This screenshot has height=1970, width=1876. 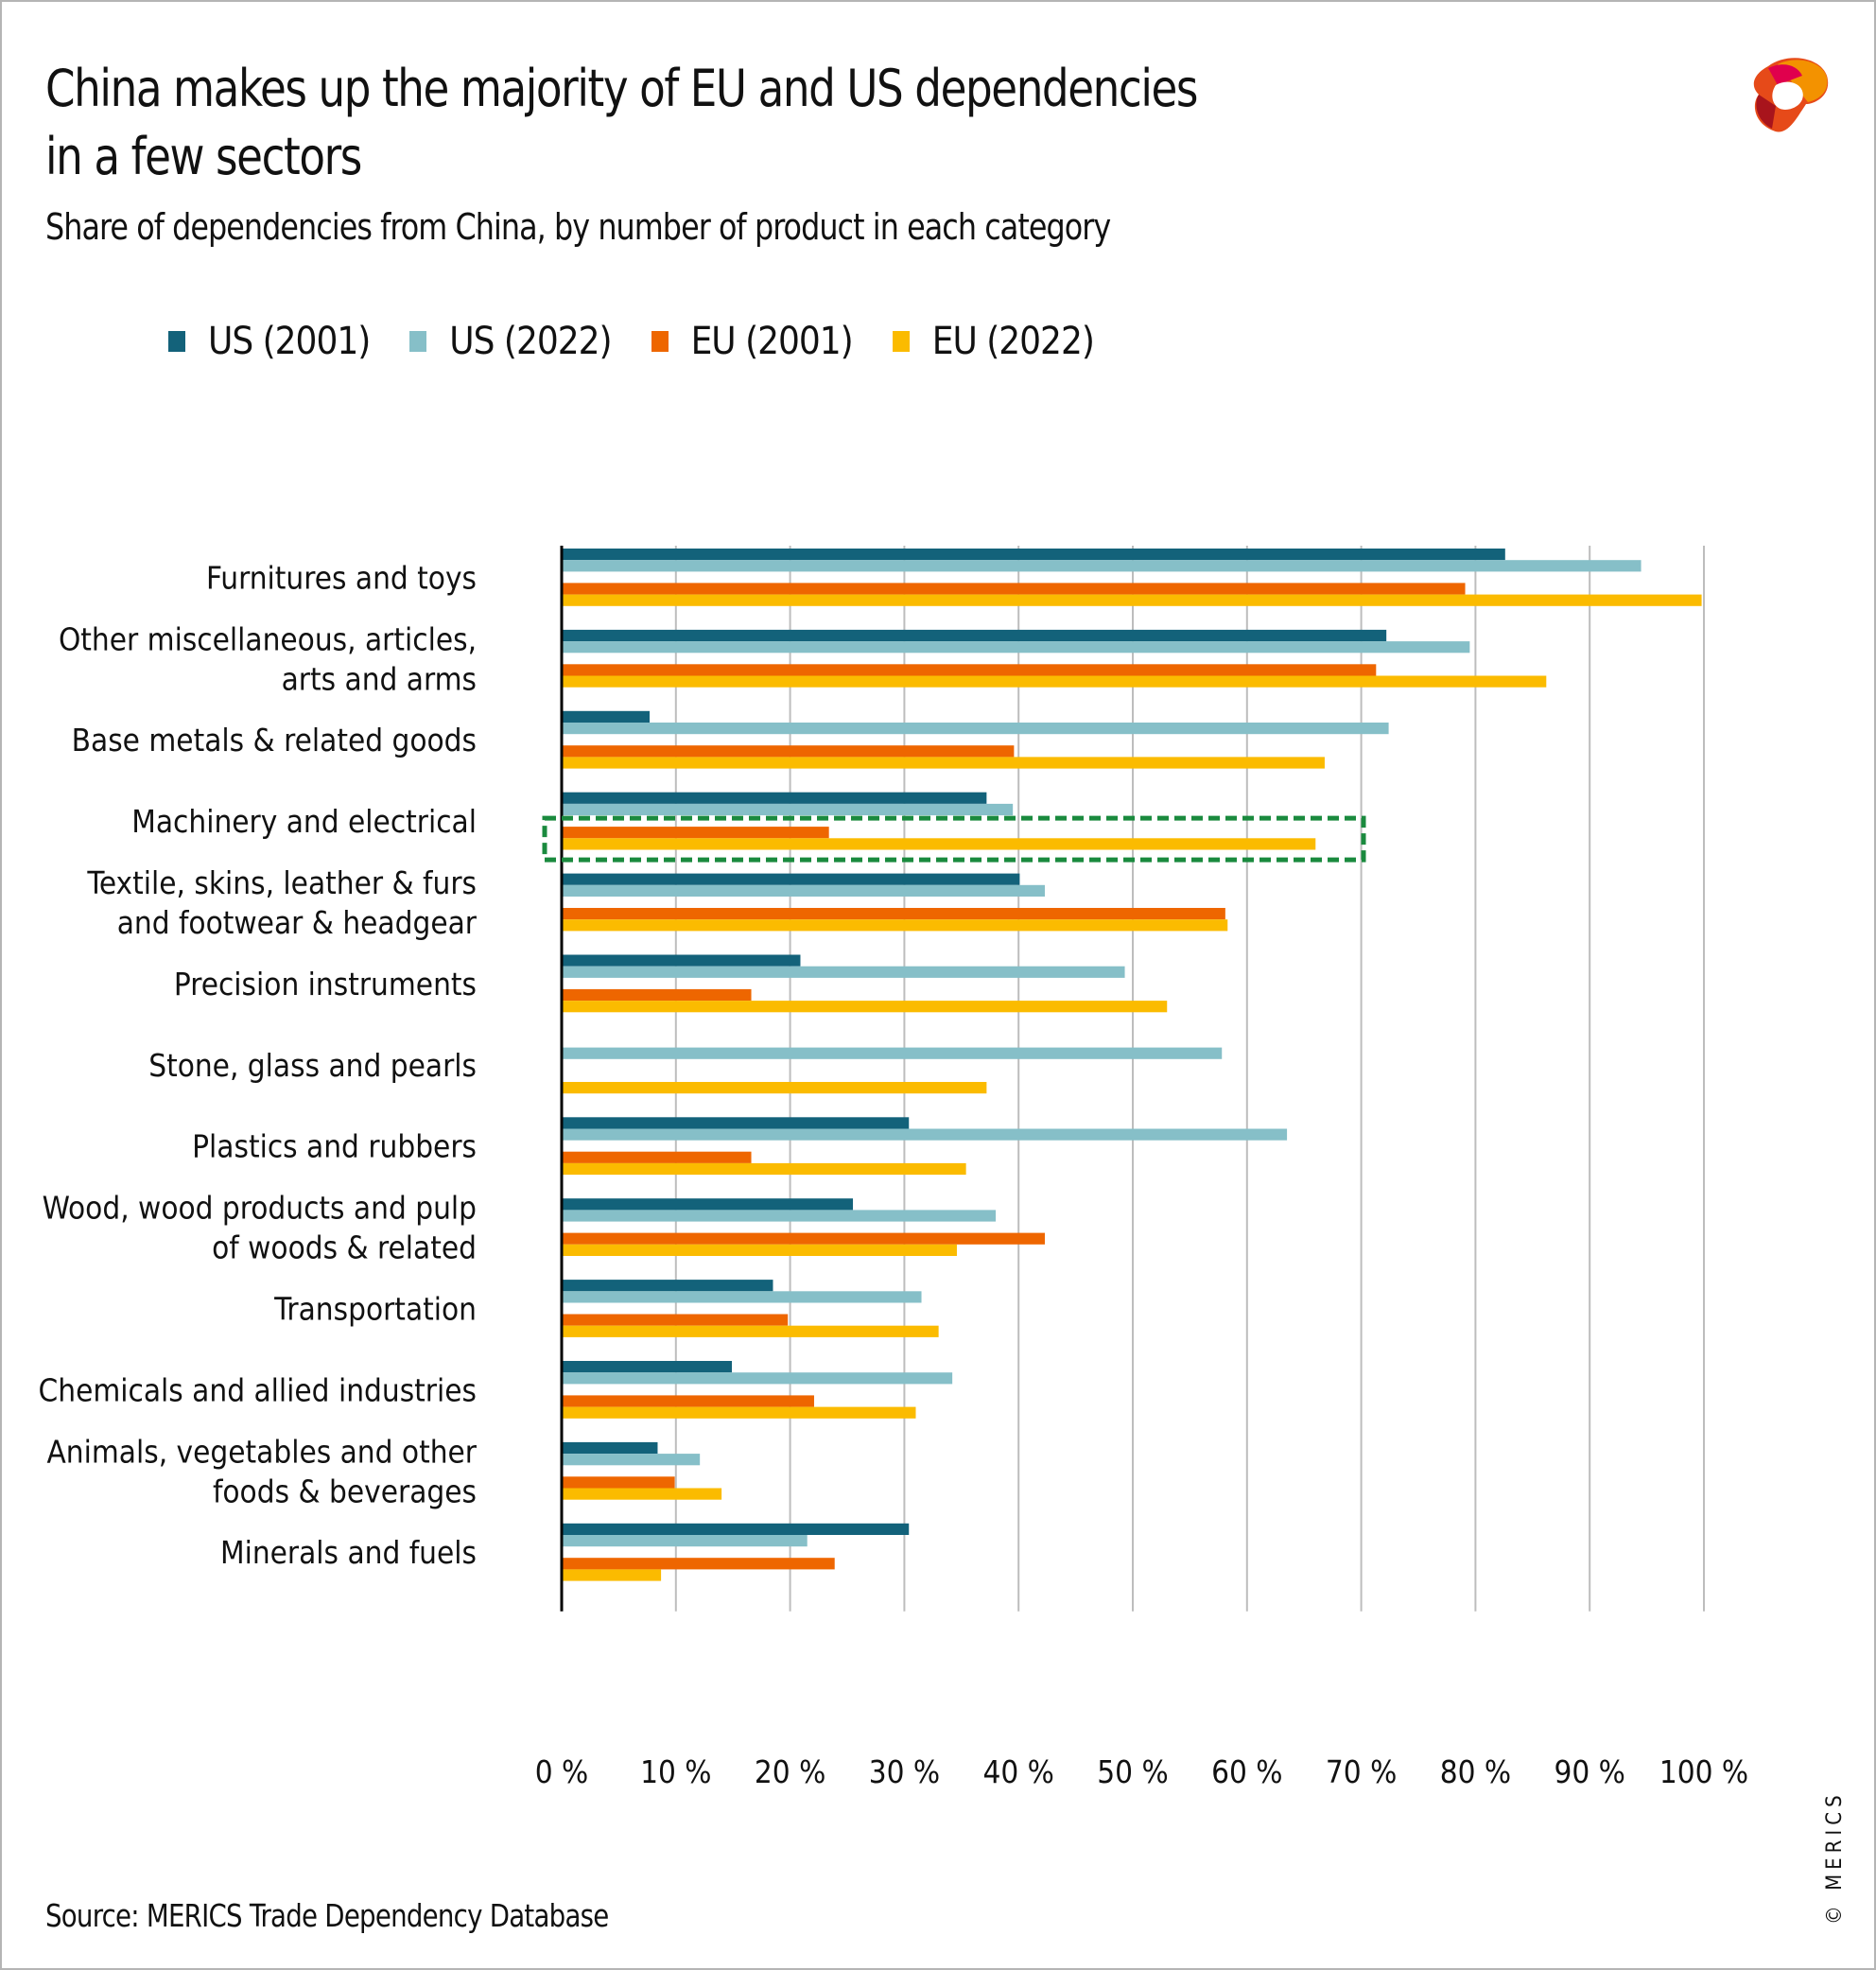 What do you see at coordinates (325, 984) in the screenshot?
I see `category-label: Precision instruments` at bounding box center [325, 984].